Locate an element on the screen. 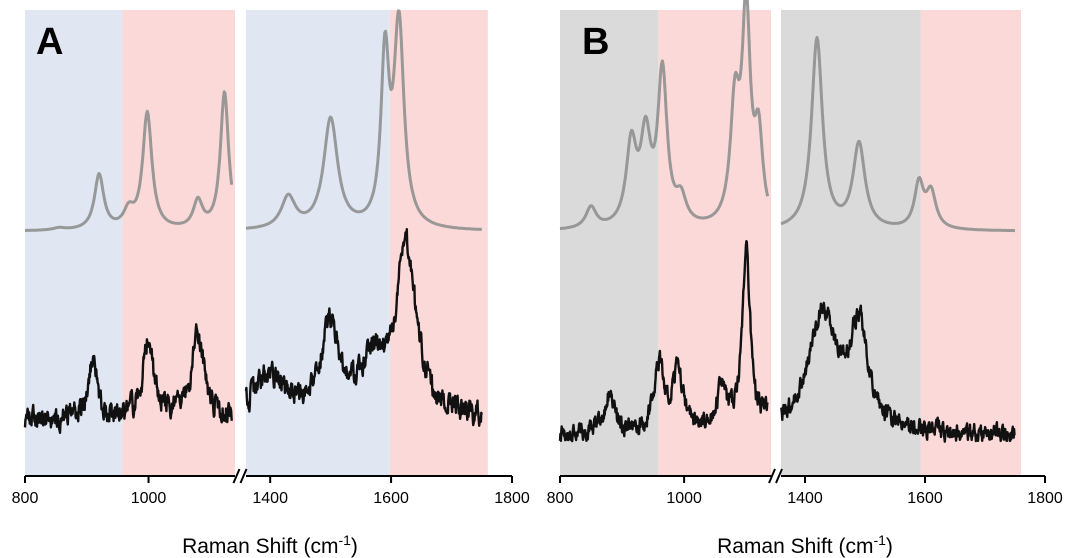 The image size is (1074, 558). panel-b-axis-break is located at coordinates (775, 476).